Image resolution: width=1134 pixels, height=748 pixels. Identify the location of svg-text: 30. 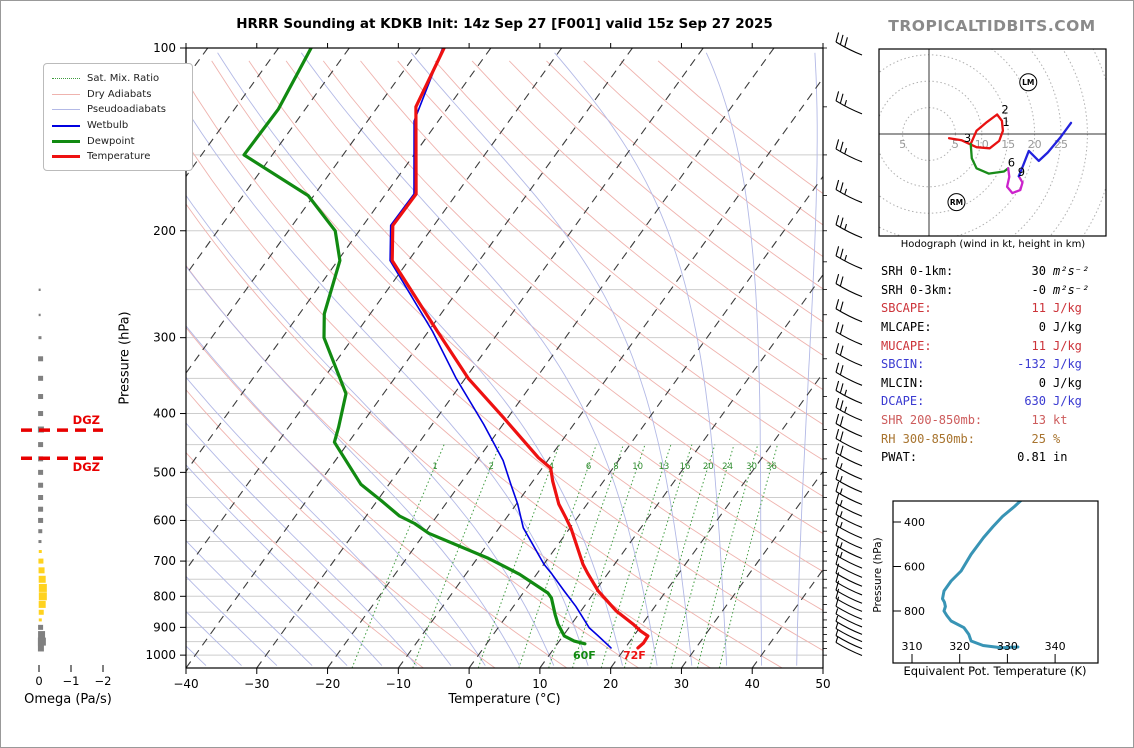
(751, 467).